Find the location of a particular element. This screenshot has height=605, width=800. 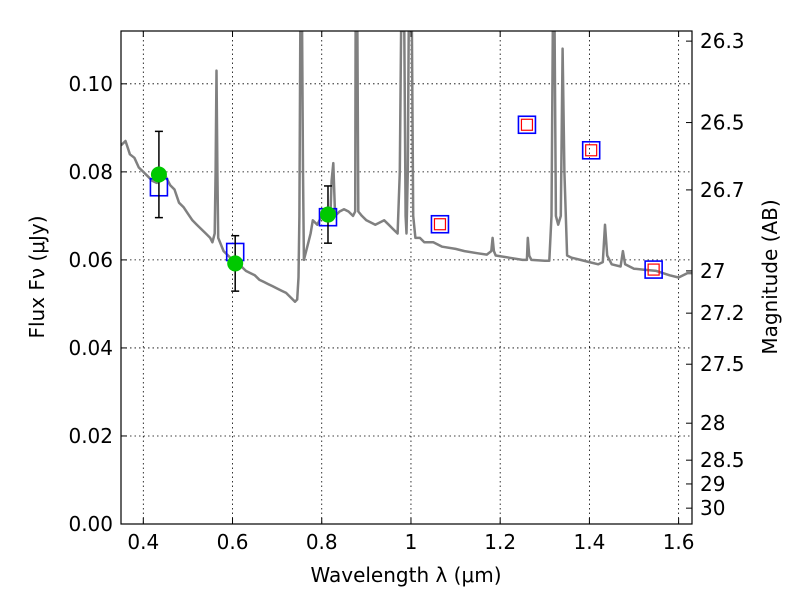

right-tick-label: 30 is located at coordinates (712, 508).